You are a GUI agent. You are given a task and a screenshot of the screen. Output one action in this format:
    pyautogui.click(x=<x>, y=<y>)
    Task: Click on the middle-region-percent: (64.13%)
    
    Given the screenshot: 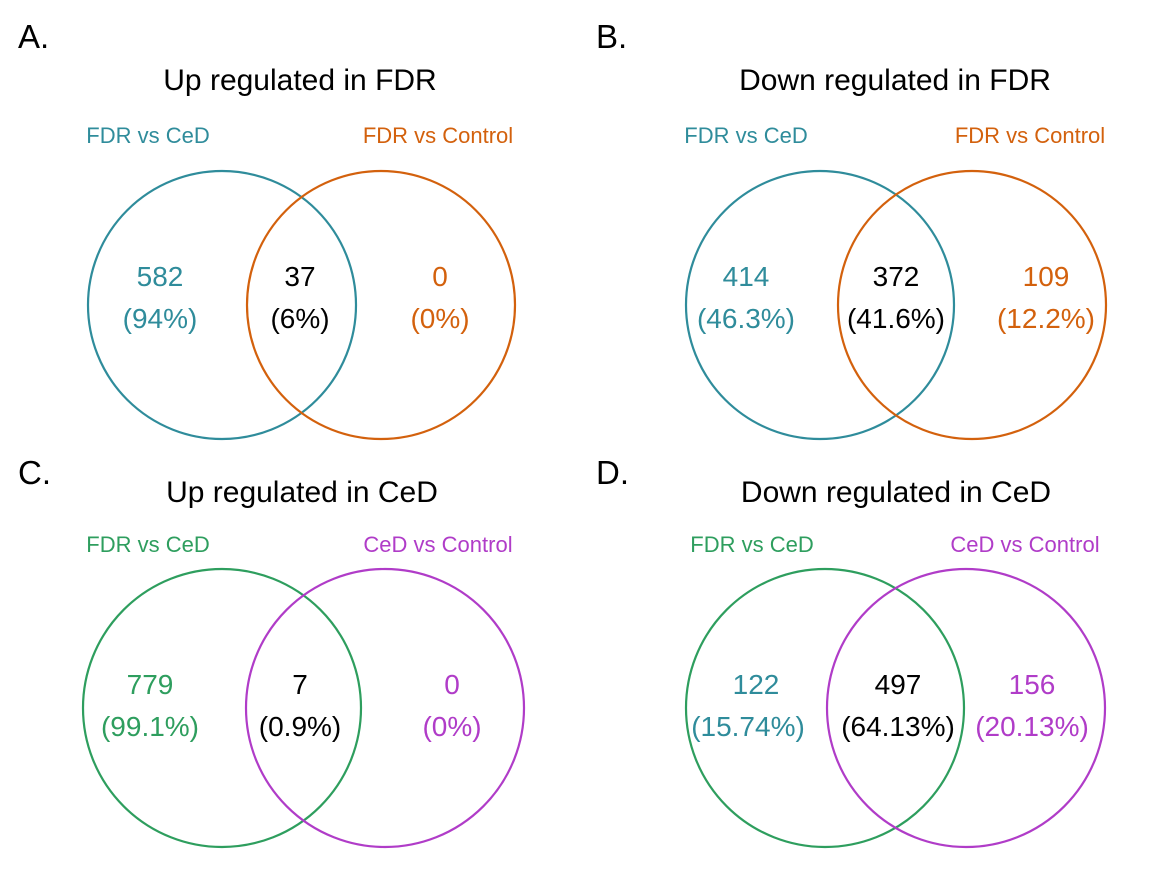 What is the action you would take?
    pyautogui.click(x=898, y=726)
    